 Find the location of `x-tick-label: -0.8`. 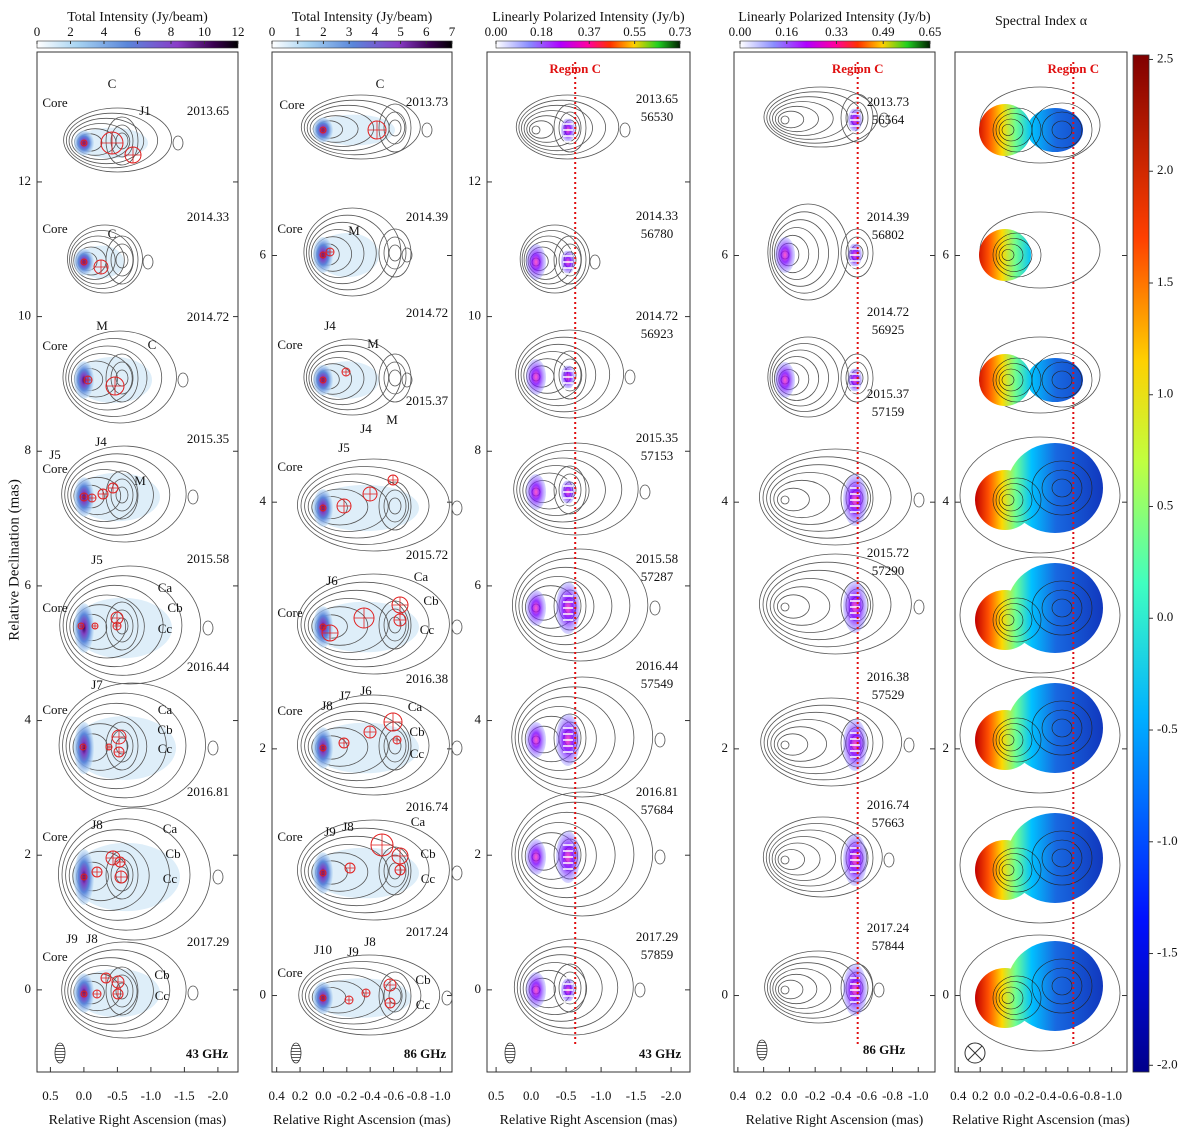

x-tick-label: -0.8 is located at coordinates (1089, 1095).